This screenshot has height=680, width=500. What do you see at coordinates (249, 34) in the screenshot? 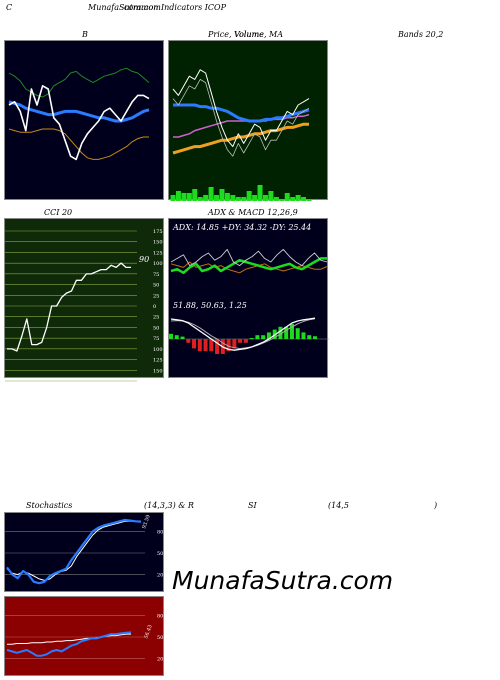
I see `price-ma-title-overlap: Volume` at bounding box center [249, 34].